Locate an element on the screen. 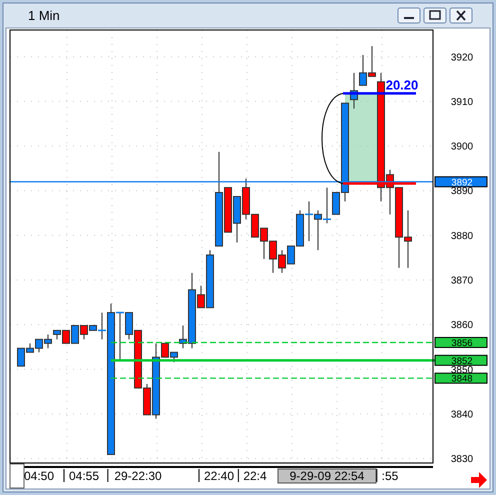  chart-title: 1 Min is located at coordinates (44, 15).